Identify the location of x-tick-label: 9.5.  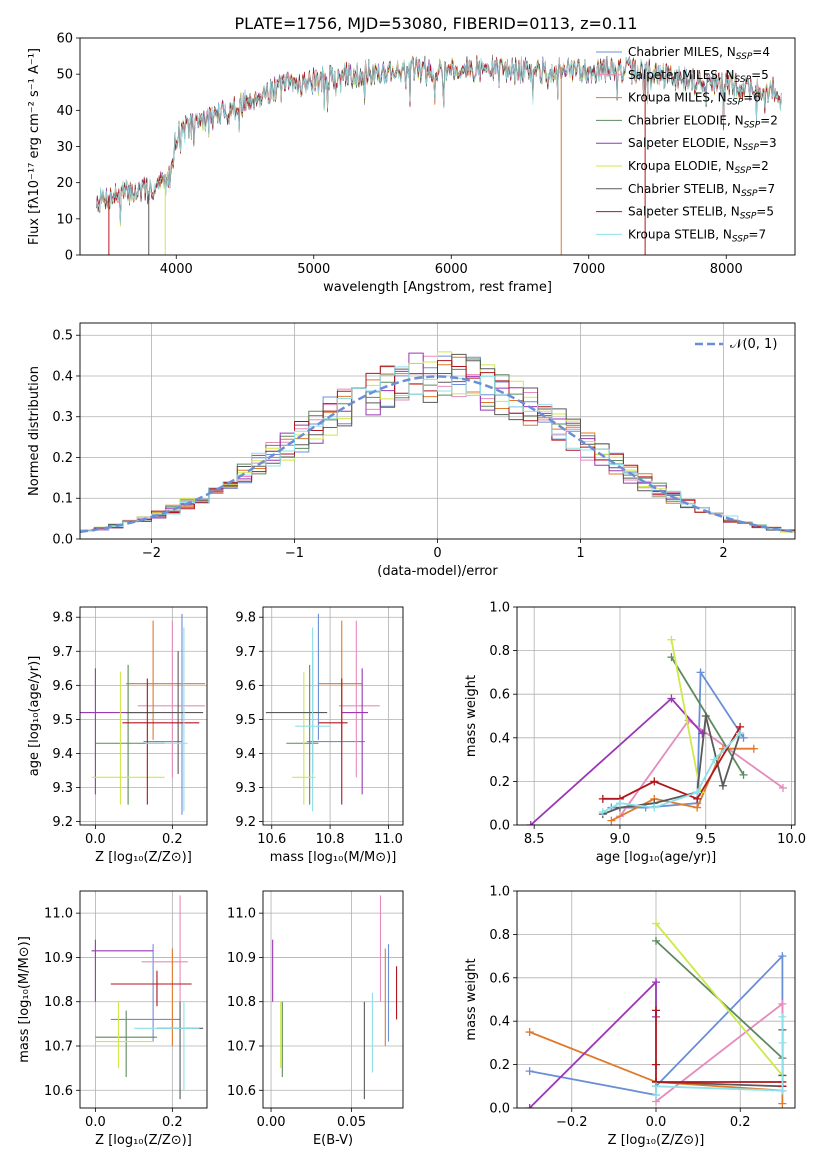
(705, 839).